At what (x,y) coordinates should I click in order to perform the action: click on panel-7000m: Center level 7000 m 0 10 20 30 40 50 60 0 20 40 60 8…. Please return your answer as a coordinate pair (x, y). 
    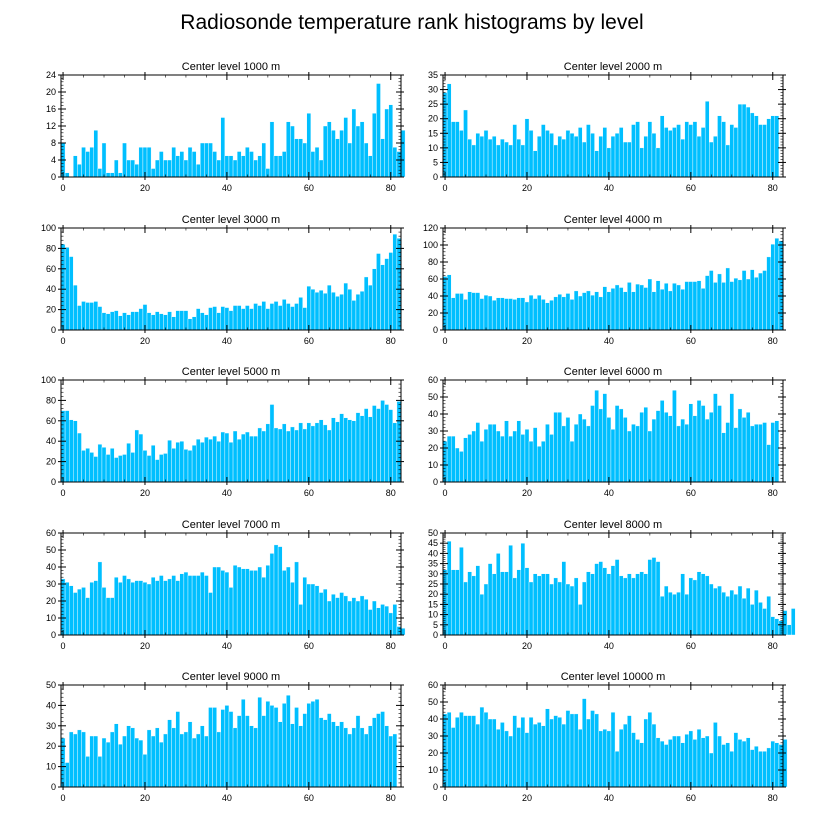
    Looking at the image, I should click on (226, 585).